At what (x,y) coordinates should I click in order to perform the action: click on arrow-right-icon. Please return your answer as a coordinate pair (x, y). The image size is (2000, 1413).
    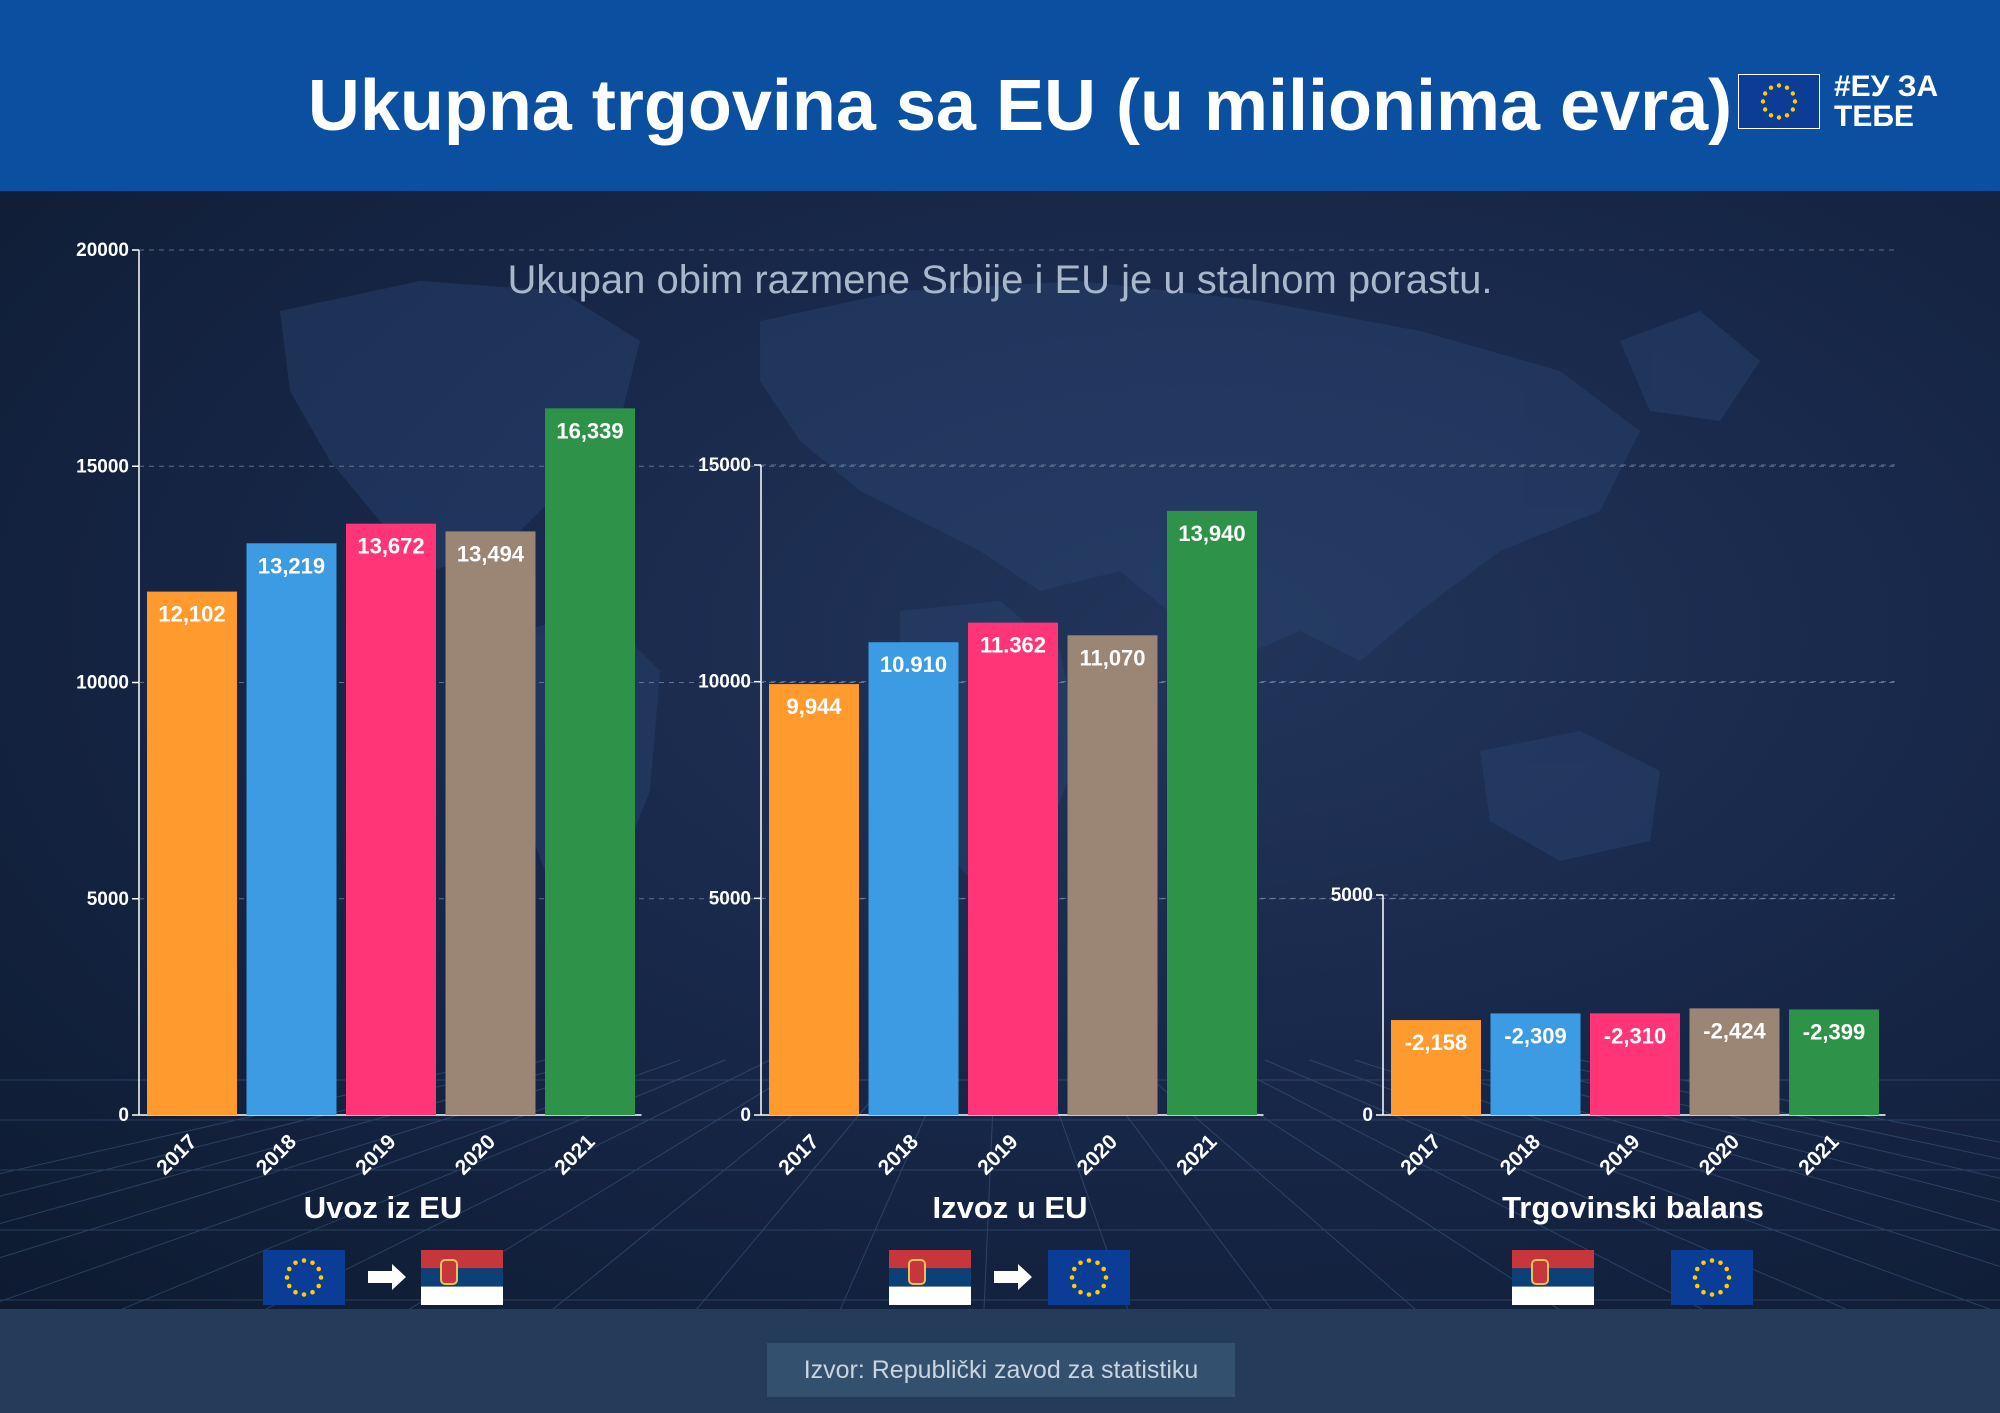
    Looking at the image, I should click on (387, 1277).